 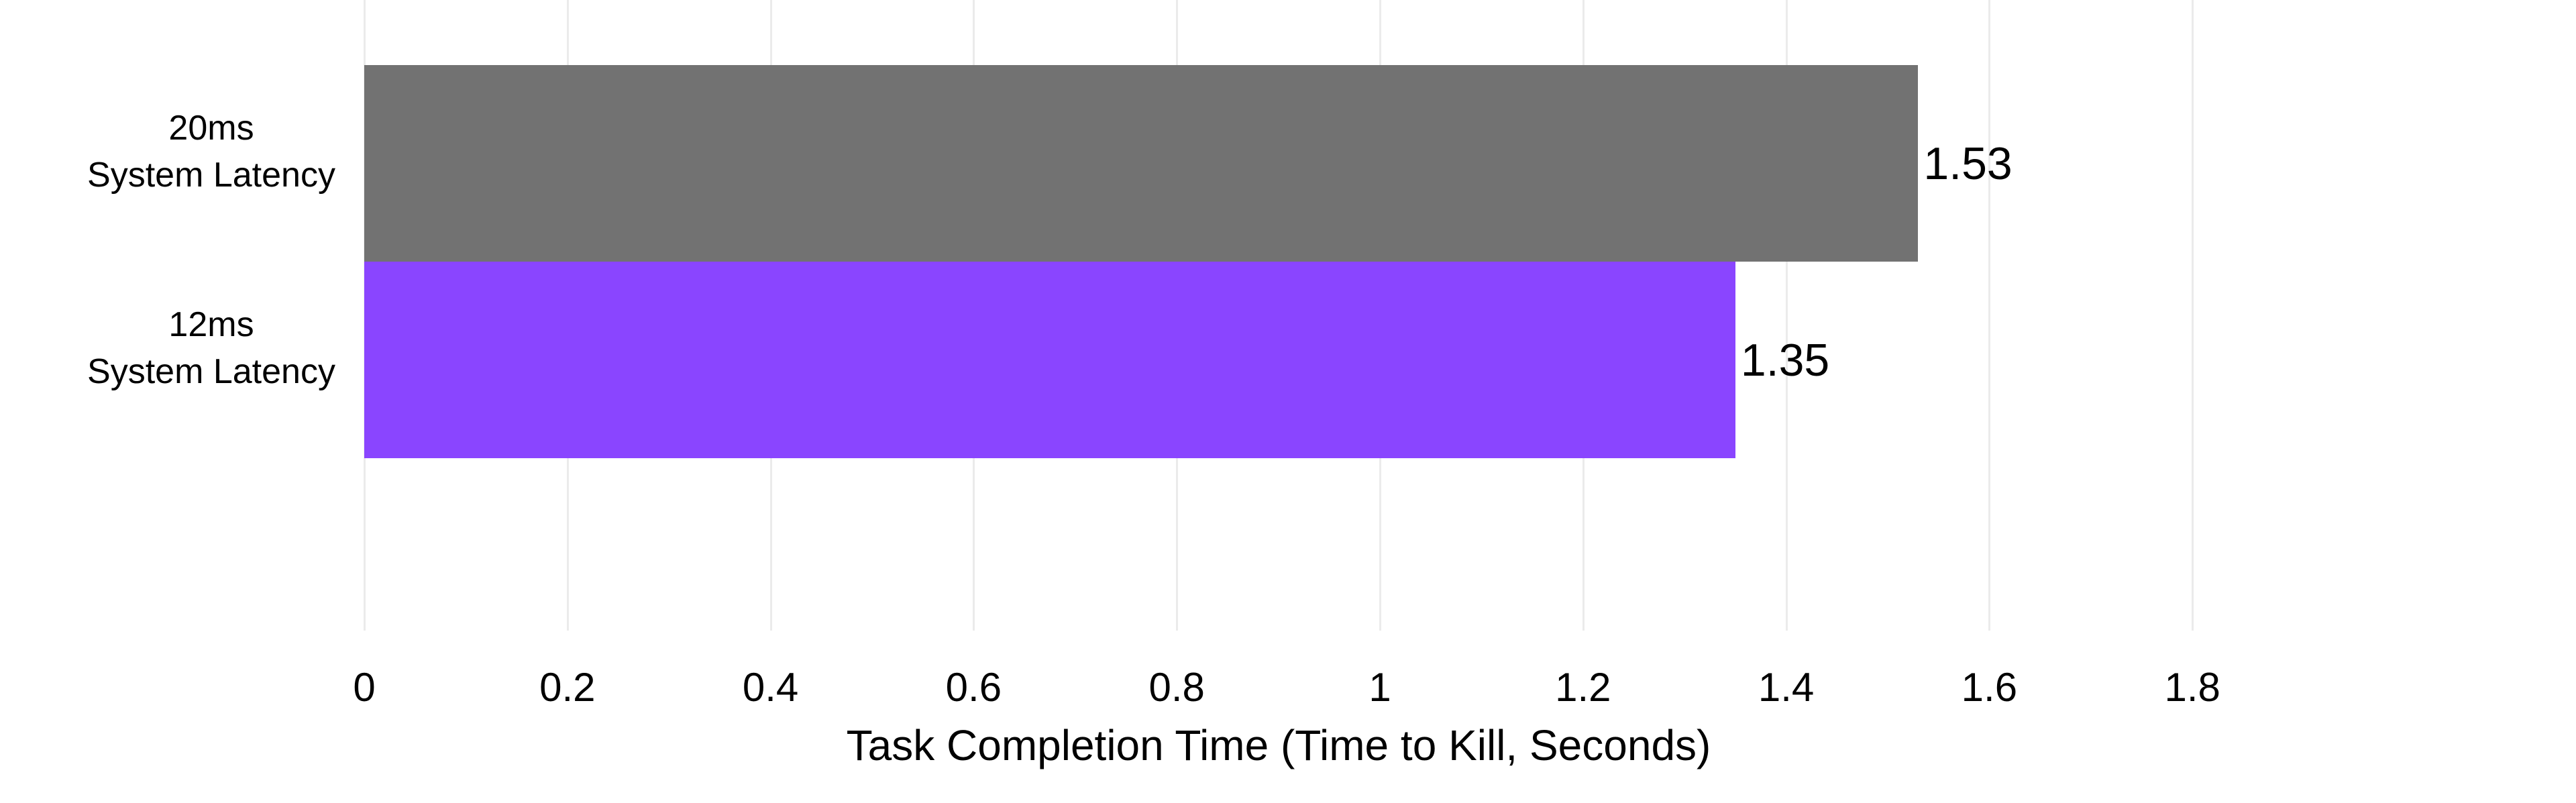 What do you see at coordinates (2193, 315) in the screenshot?
I see `gridline-x-1.8` at bounding box center [2193, 315].